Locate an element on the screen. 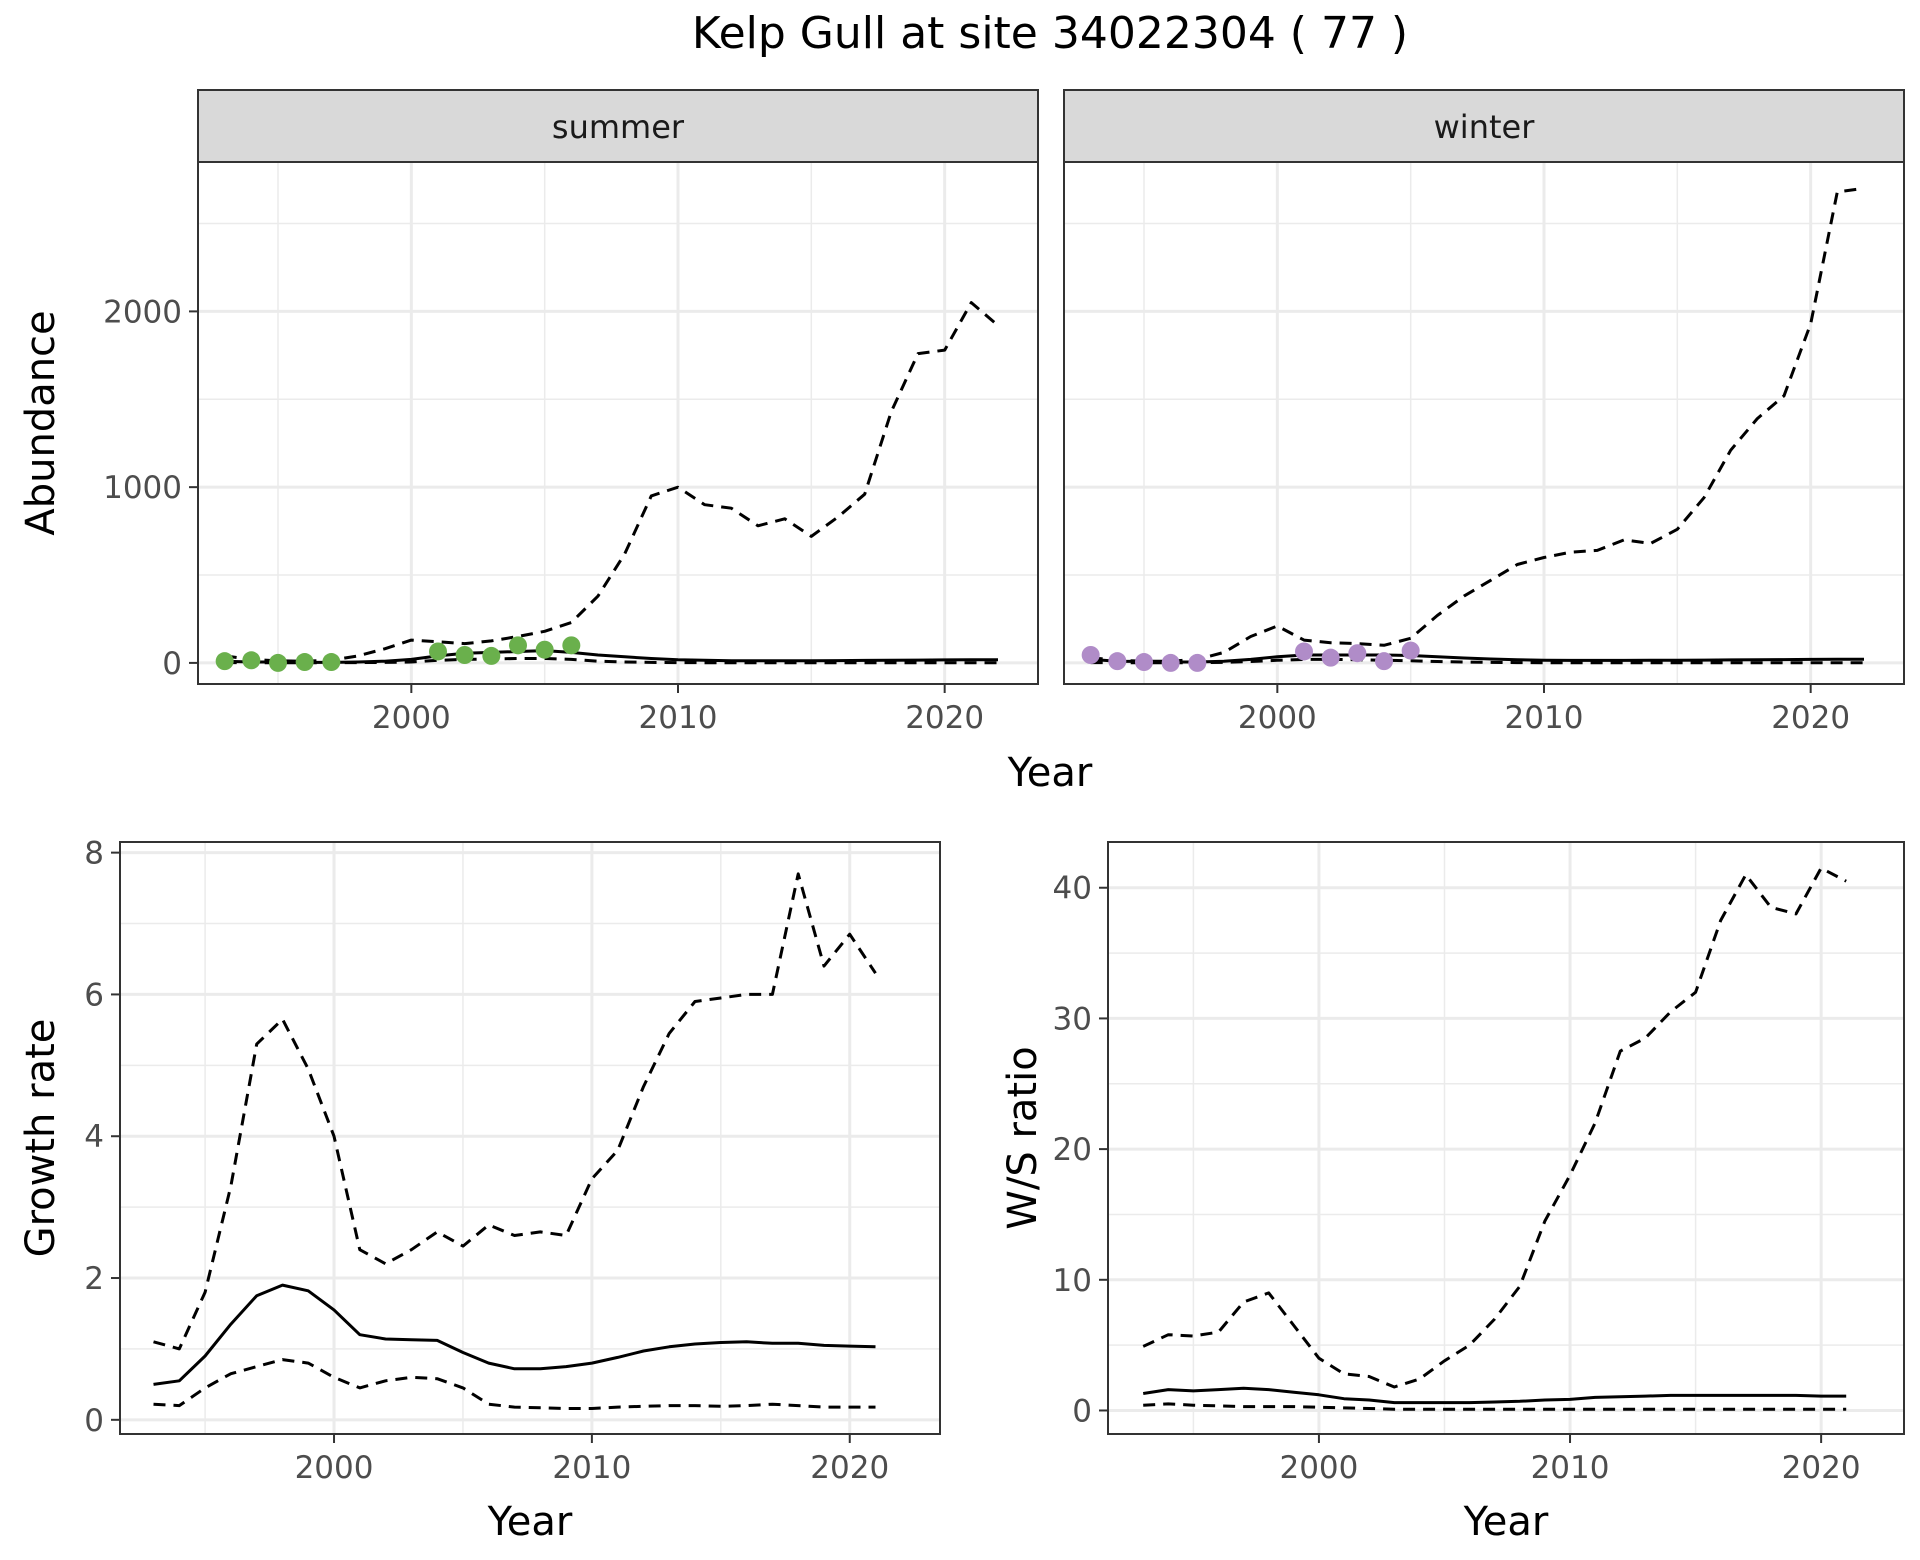 Image resolution: width=1920 pixels, height=1560 pixels. y-axis-title: Growth rate is located at coordinates (41, 1138).